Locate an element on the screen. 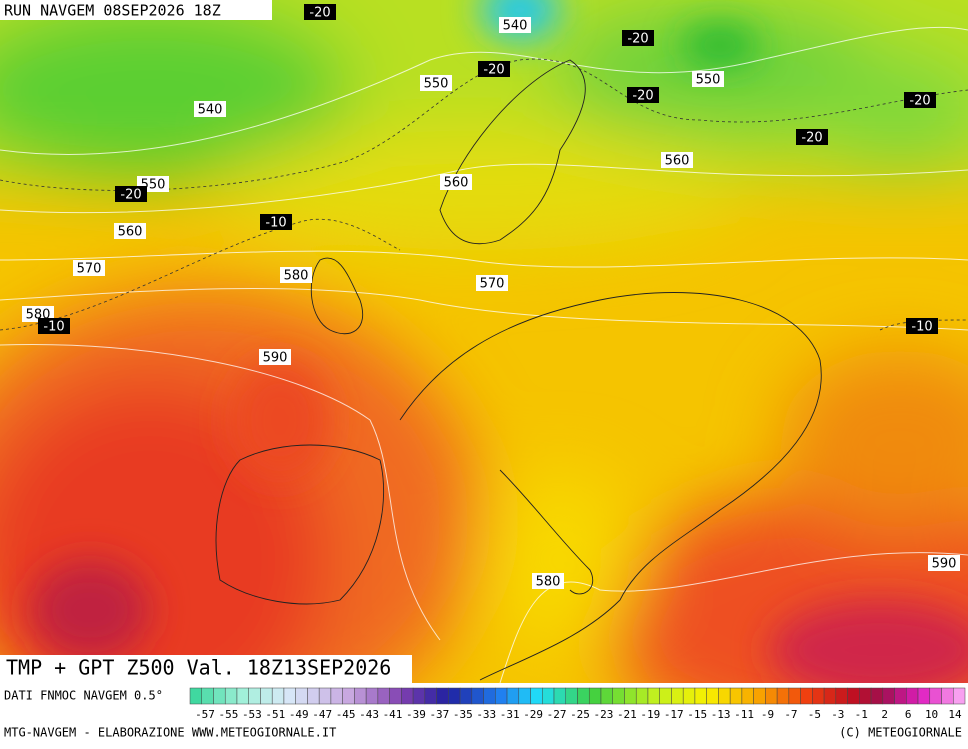 The height and width of the screenshot is (749, 968). colorbar-label: -5 is located at coordinates (814, 714).